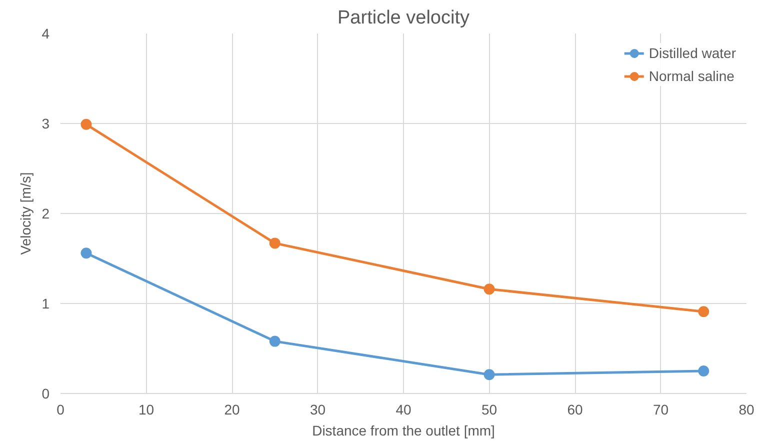 Image resolution: width=771 pixels, height=441 pixels. What do you see at coordinates (60, 410) in the screenshot?
I see `x-tick-label: 0` at bounding box center [60, 410].